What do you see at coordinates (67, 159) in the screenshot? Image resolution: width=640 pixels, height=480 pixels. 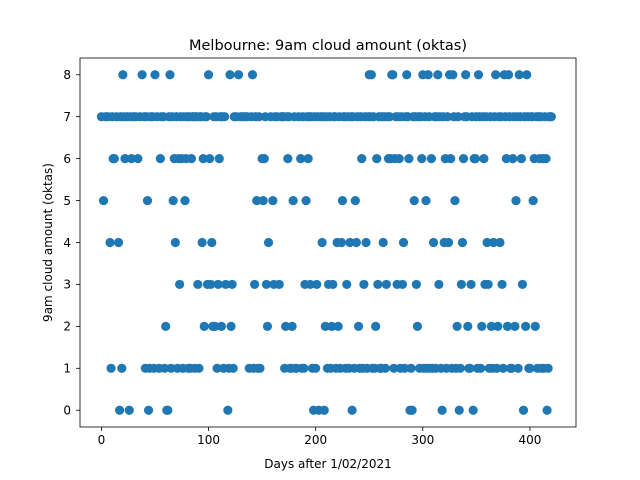 I see `y-tick-label: 6` at bounding box center [67, 159].